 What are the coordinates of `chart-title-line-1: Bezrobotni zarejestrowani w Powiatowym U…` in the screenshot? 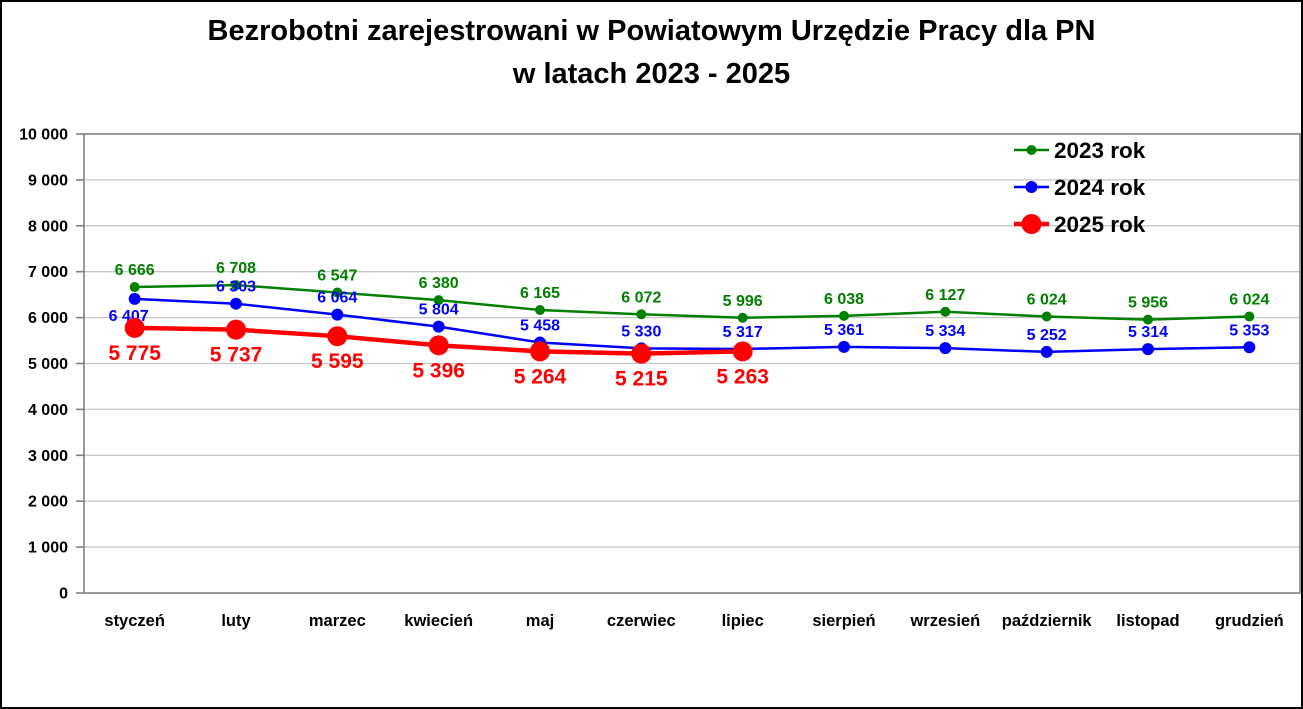 It's located at (651, 31).